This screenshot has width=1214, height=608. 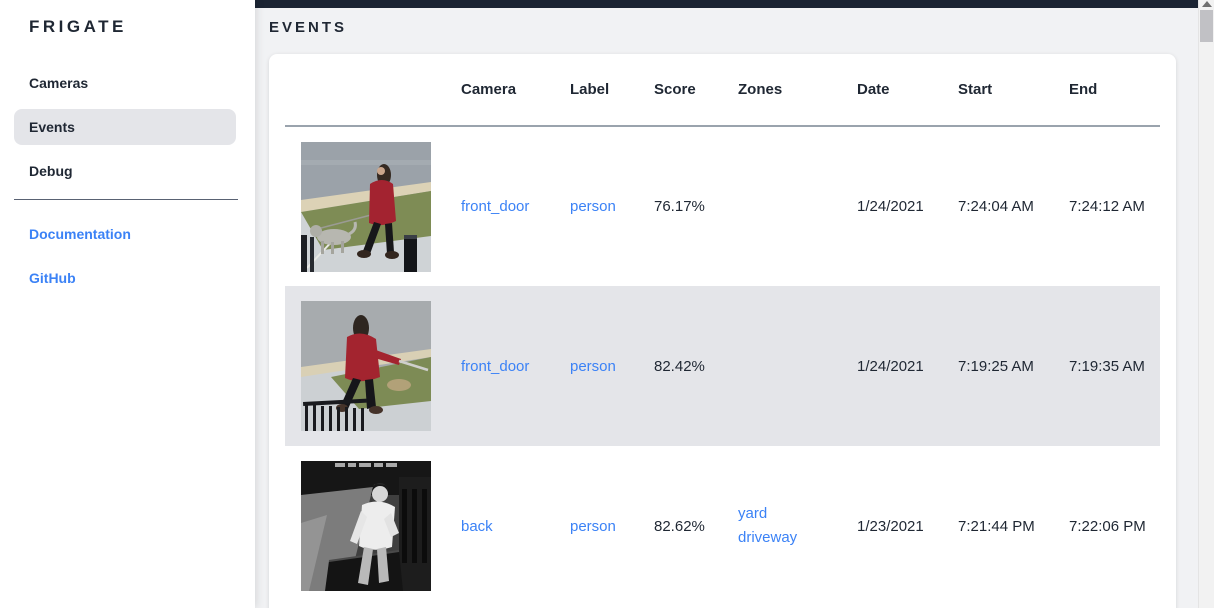 What do you see at coordinates (1206, 26) in the screenshot?
I see `scrollbar-thumb` at bounding box center [1206, 26].